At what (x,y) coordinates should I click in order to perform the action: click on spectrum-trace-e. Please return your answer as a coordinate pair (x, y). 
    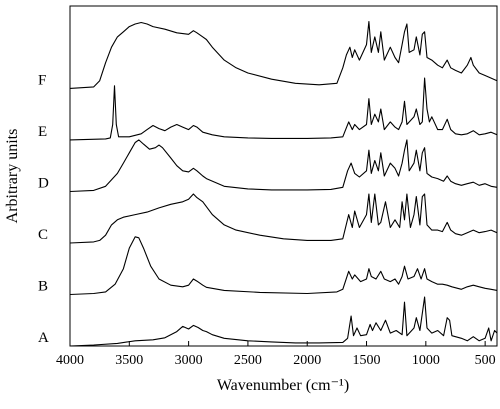
    Looking at the image, I should click on (283, 109).